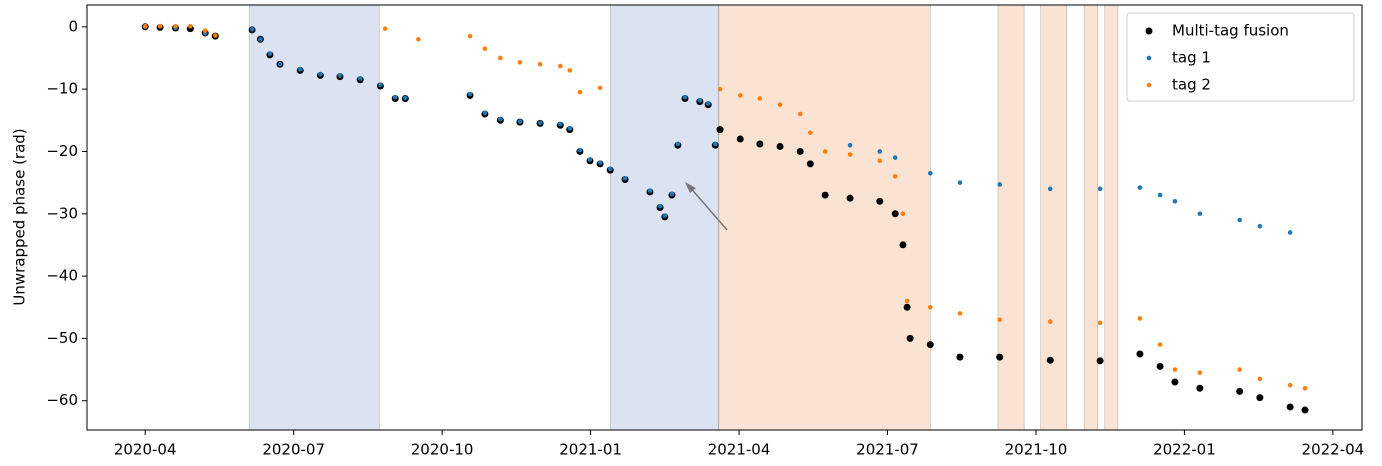 The width and height of the screenshot is (1382, 466). Describe the element at coordinates (590, 450) in the screenshot. I see `x-tick-label: 2021-01` at that location.